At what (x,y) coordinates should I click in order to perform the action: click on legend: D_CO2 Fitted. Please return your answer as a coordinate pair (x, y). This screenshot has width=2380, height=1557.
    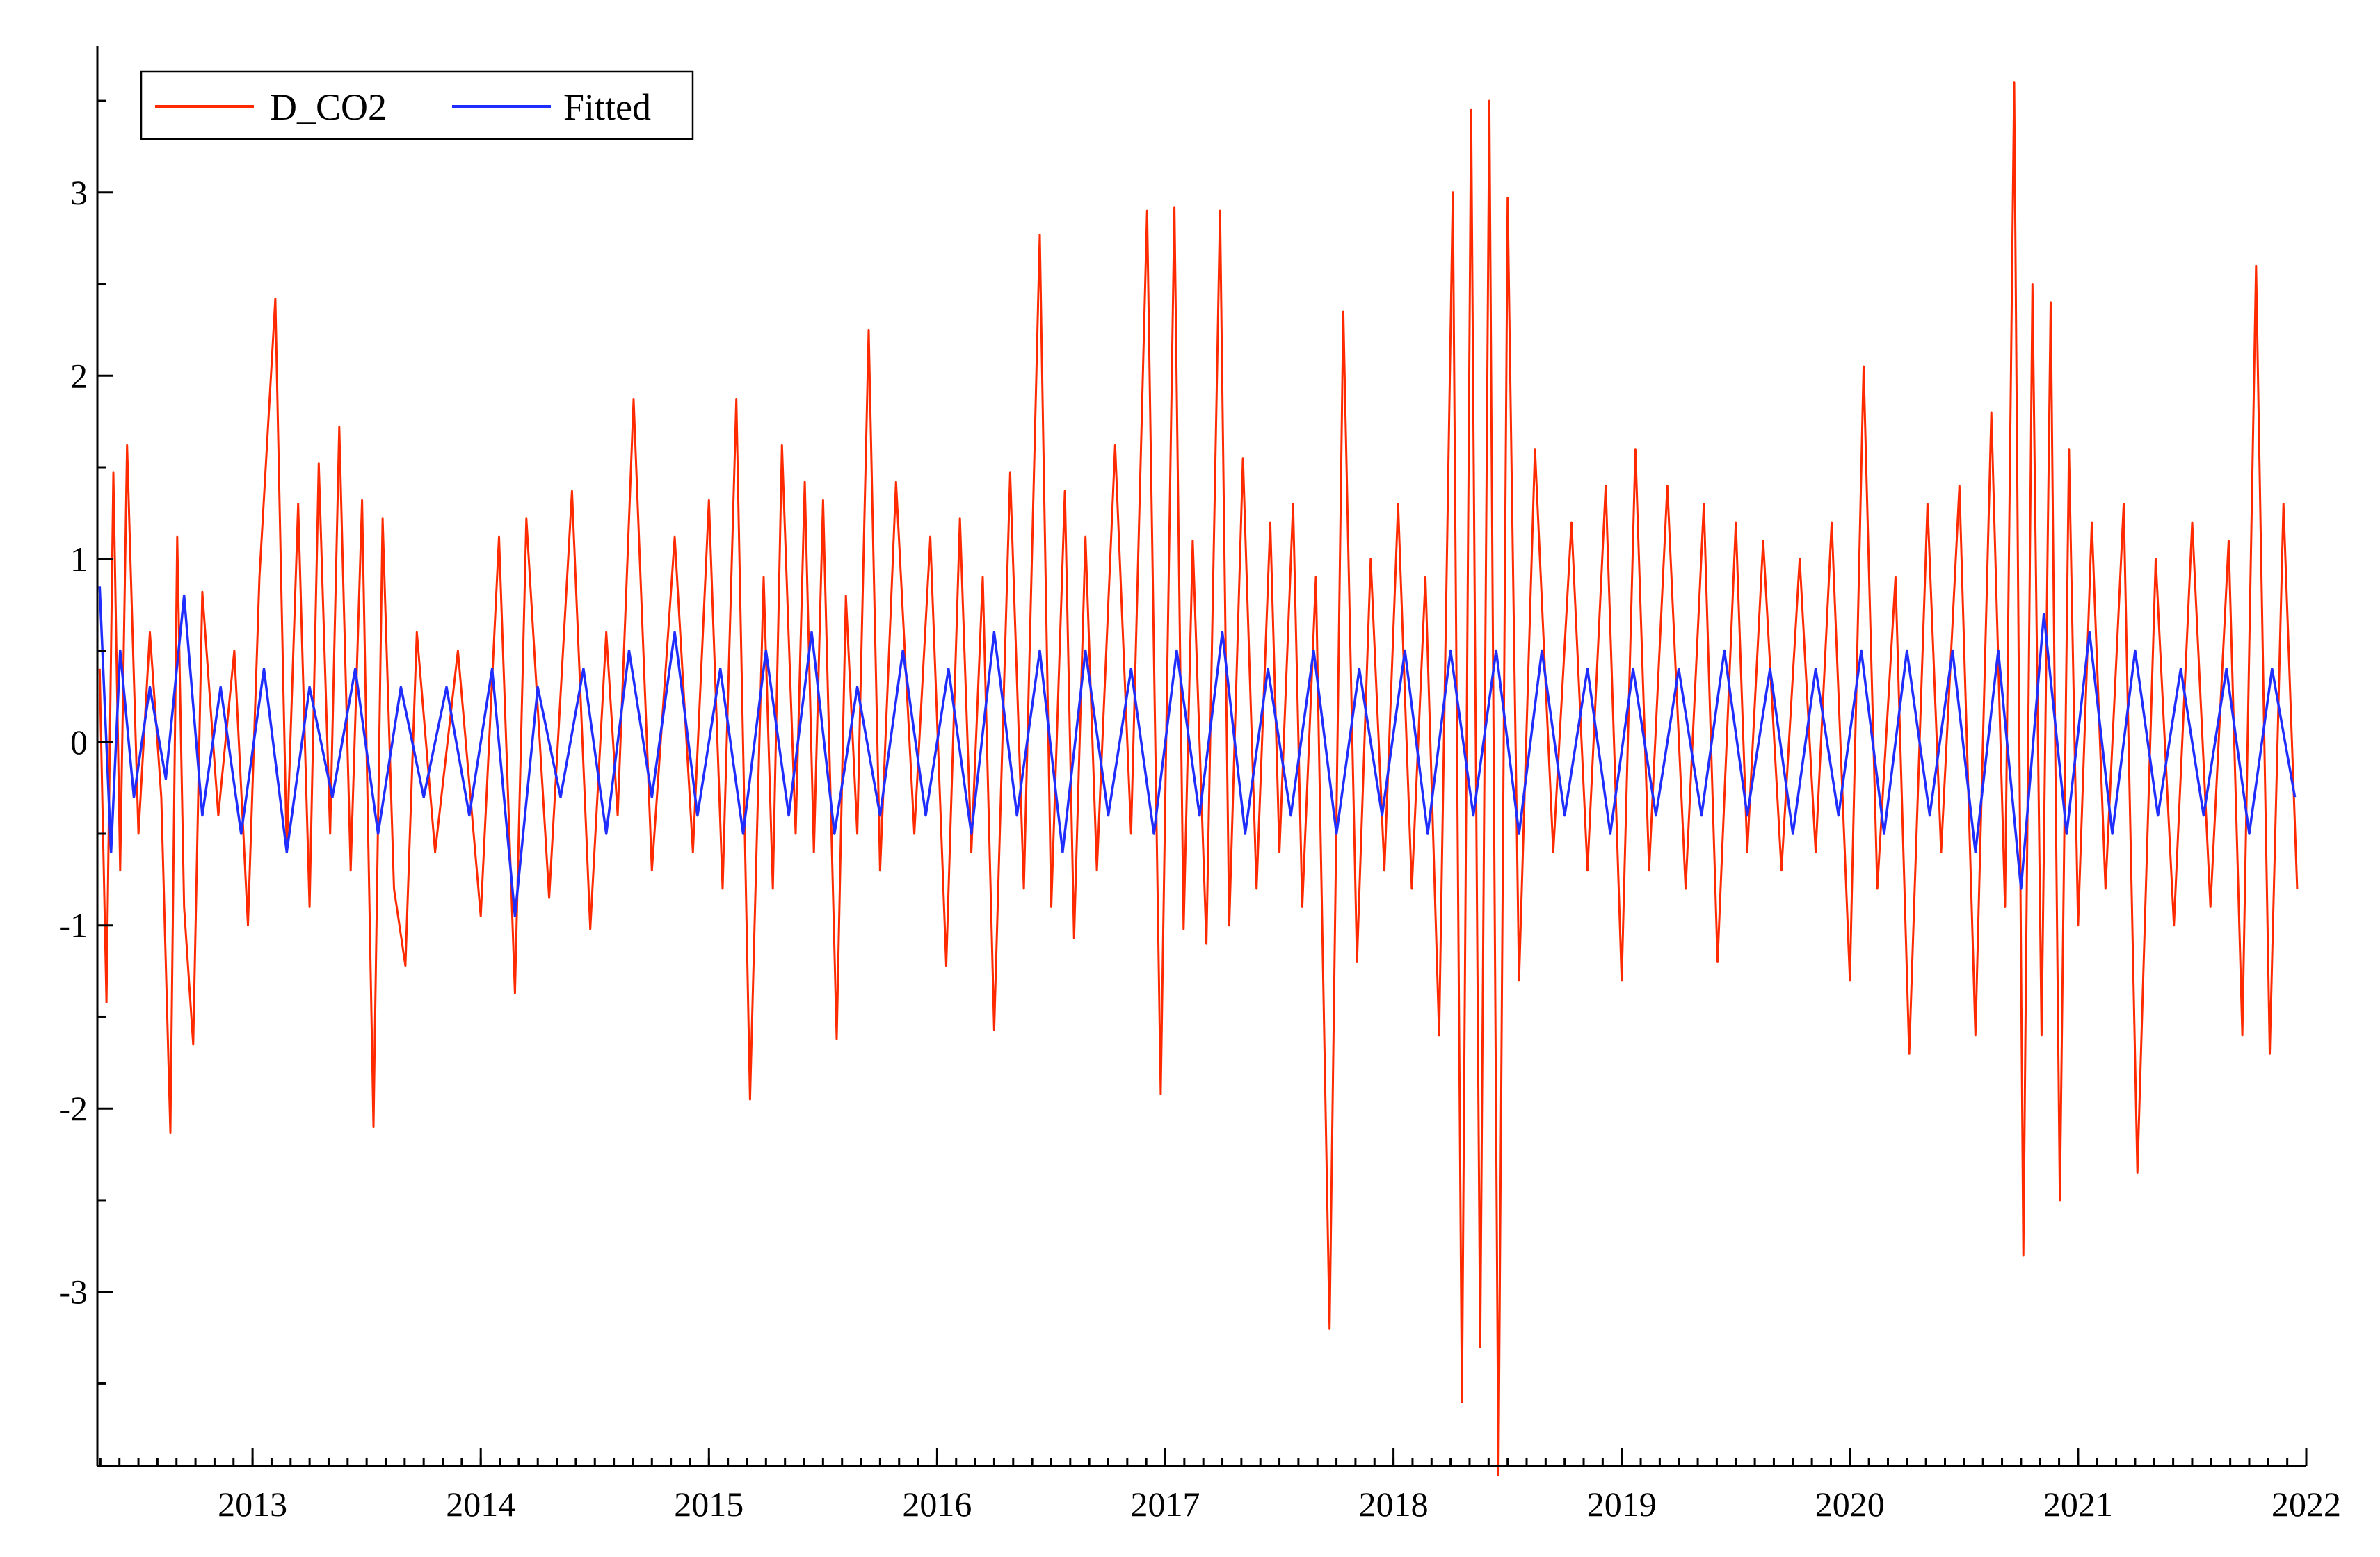
    Looking at the image, I should click on (417, 105).